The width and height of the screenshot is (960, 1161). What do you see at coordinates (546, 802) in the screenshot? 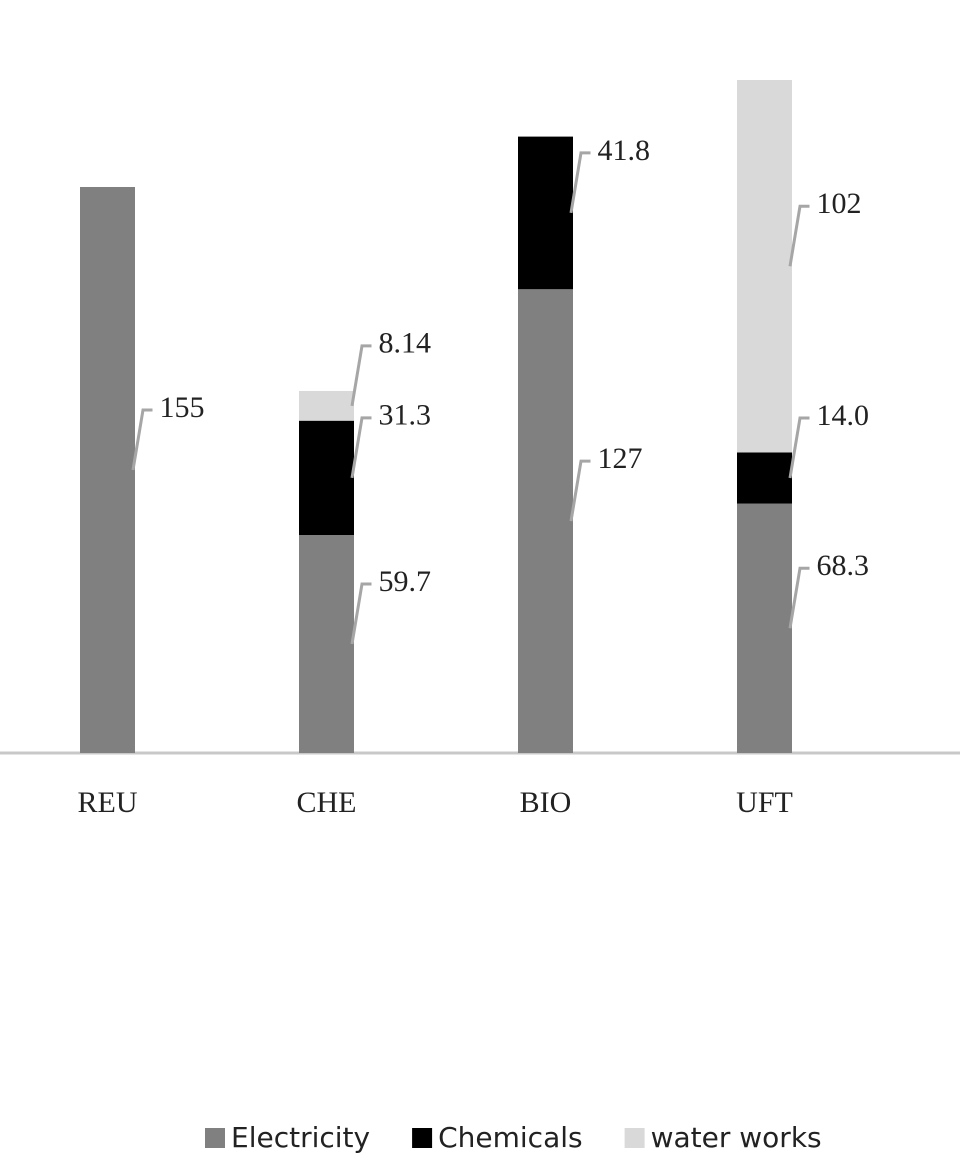
I see `x-tick-label: BIO` at bounding box center [546, 802].